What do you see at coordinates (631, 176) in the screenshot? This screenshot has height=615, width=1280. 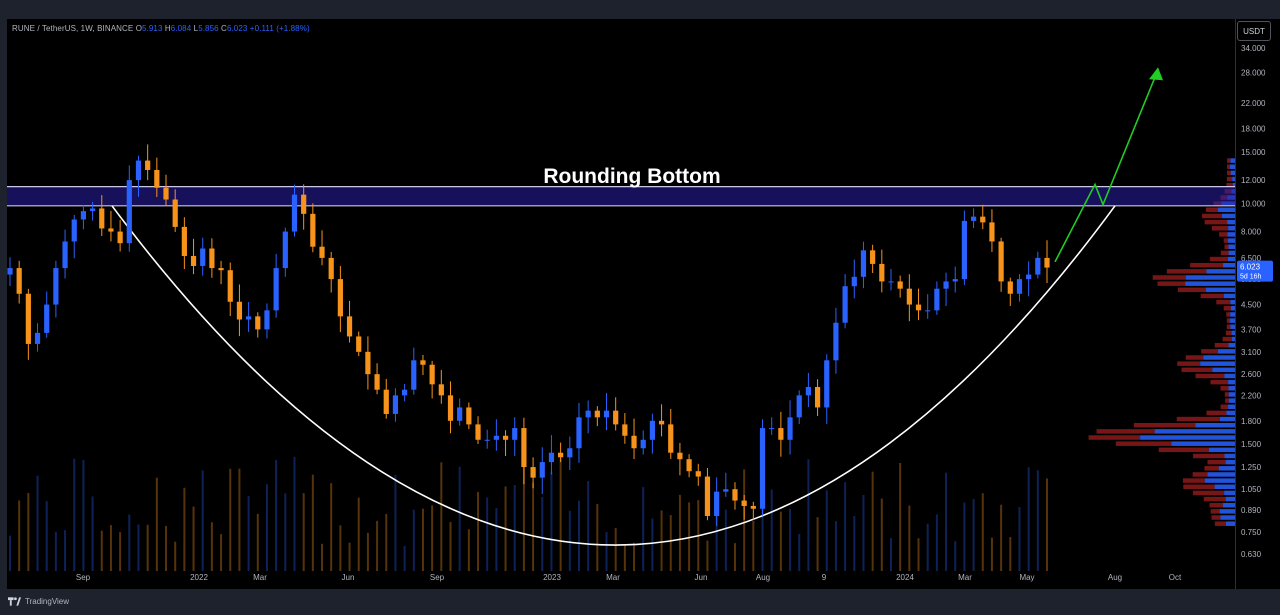 I see `pattern-annotation: Rounding Bottom` at bounding box center [631, 176].